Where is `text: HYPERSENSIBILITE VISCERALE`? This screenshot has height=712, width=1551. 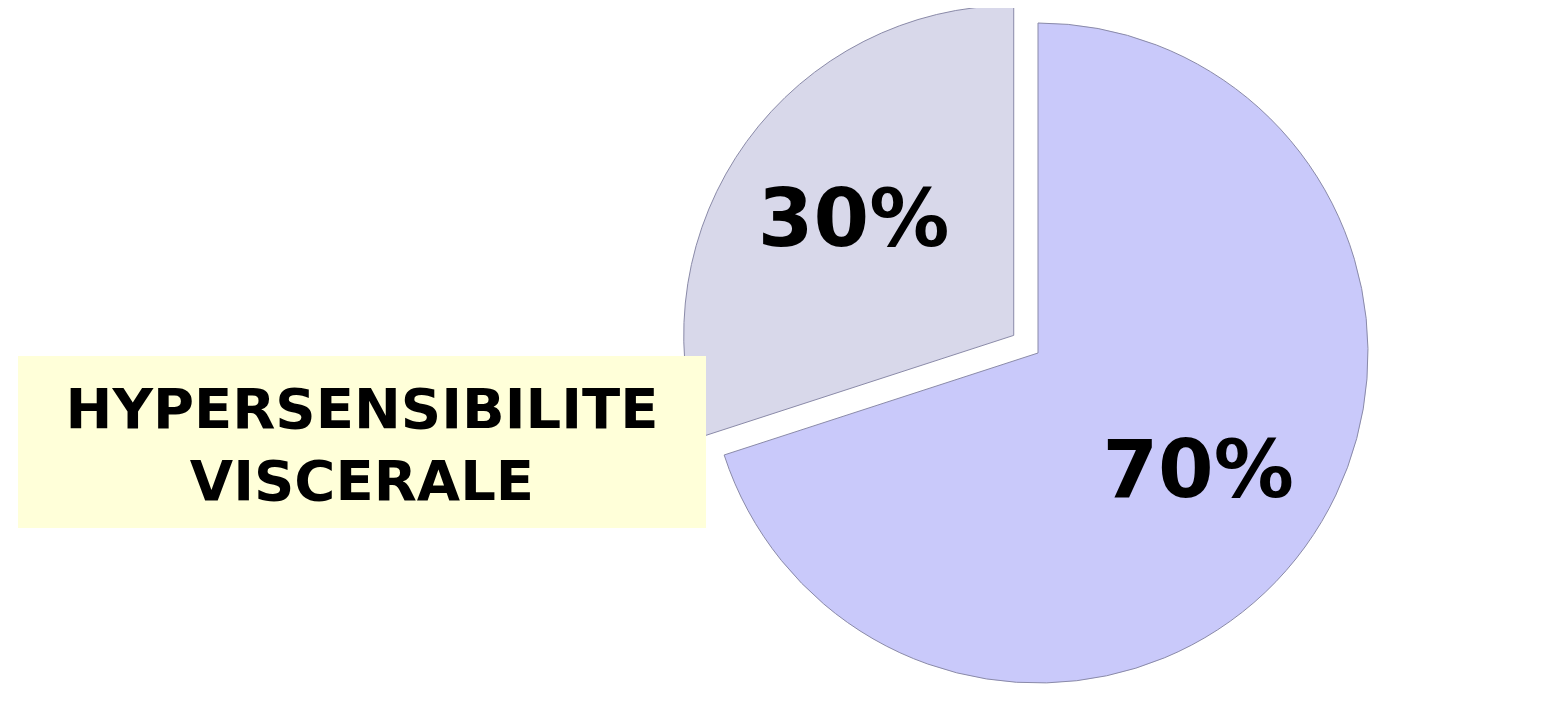
text: HYPERSENSIBILITE VISCERALE is located at coordinates (362, 444).